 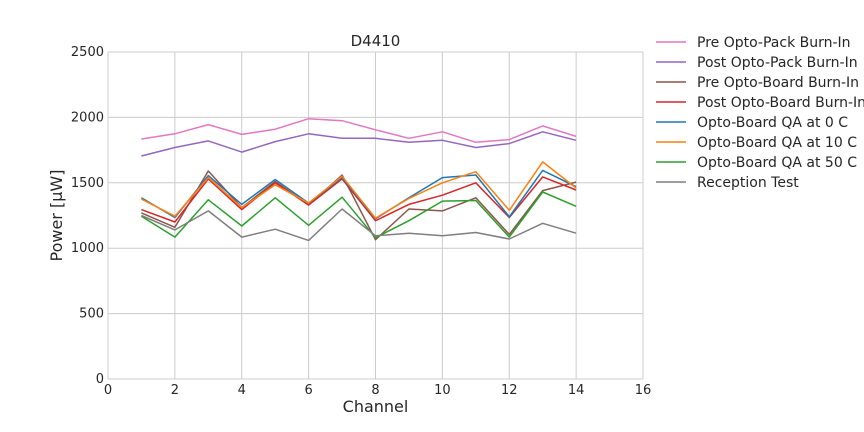 What do you see at coordinates (242, 390) in the screenshot?
I see `x-tick-label: 4` at bounding box center [242, 390].